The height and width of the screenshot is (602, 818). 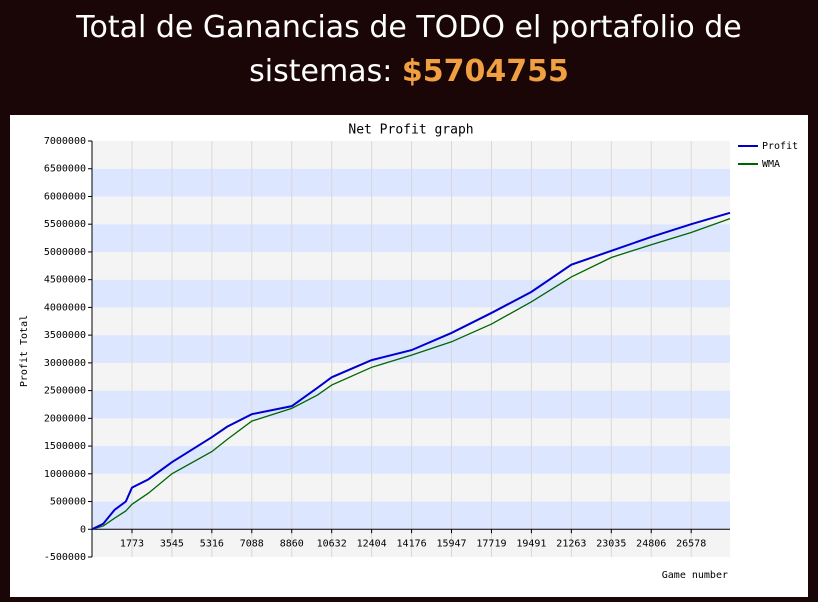 What do you see at coordinates (65, 557) in the screenshot?
I see `y-tick-label: -500000` at bounding box center [65, 557].